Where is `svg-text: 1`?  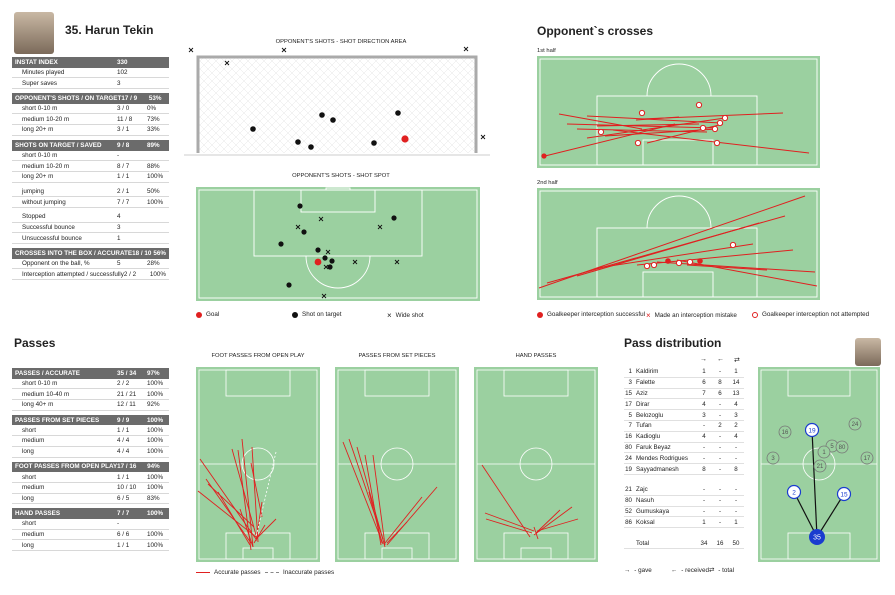 svg-text: 1 is located at coordinates (824, 453).